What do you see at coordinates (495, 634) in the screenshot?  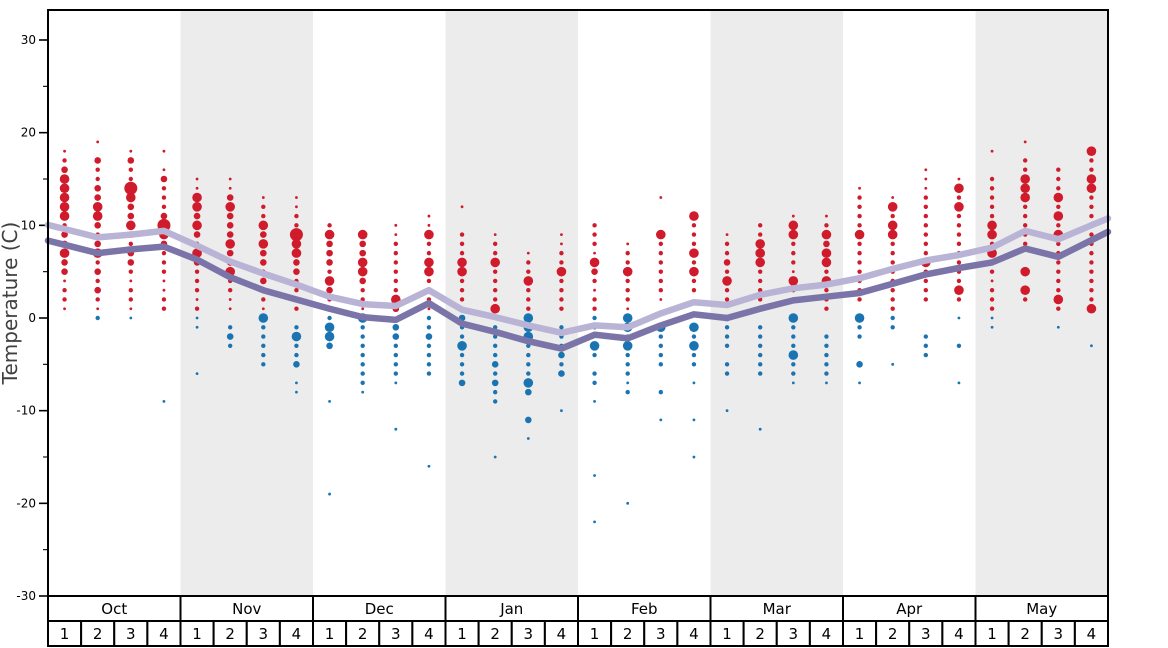 I see `week-label: 2` at bounding box center [495, 634].